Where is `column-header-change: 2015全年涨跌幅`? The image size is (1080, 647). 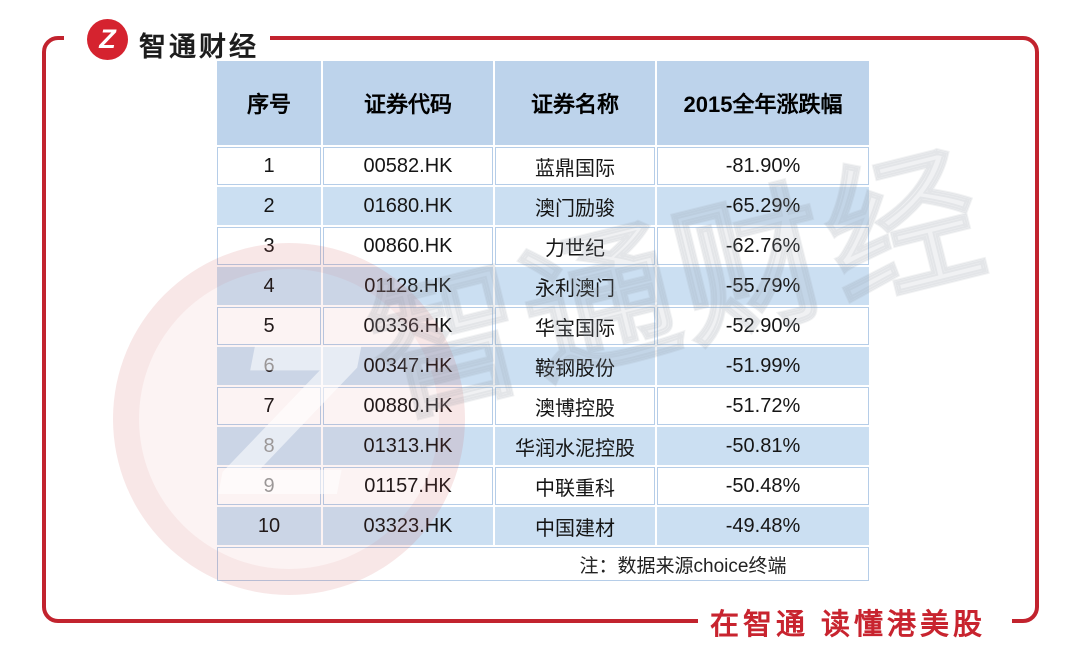 column-header-change: 2015全年涨跌幅 is located at coordinates (763, 103).